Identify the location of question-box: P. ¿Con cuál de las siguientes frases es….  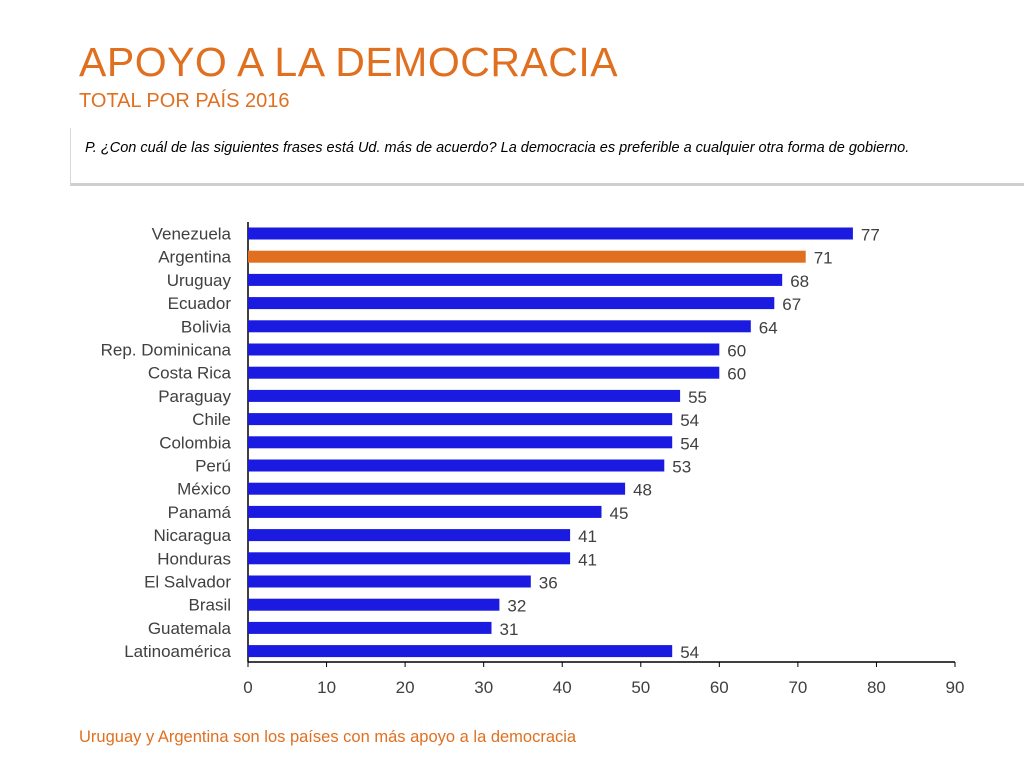
(547, 157).